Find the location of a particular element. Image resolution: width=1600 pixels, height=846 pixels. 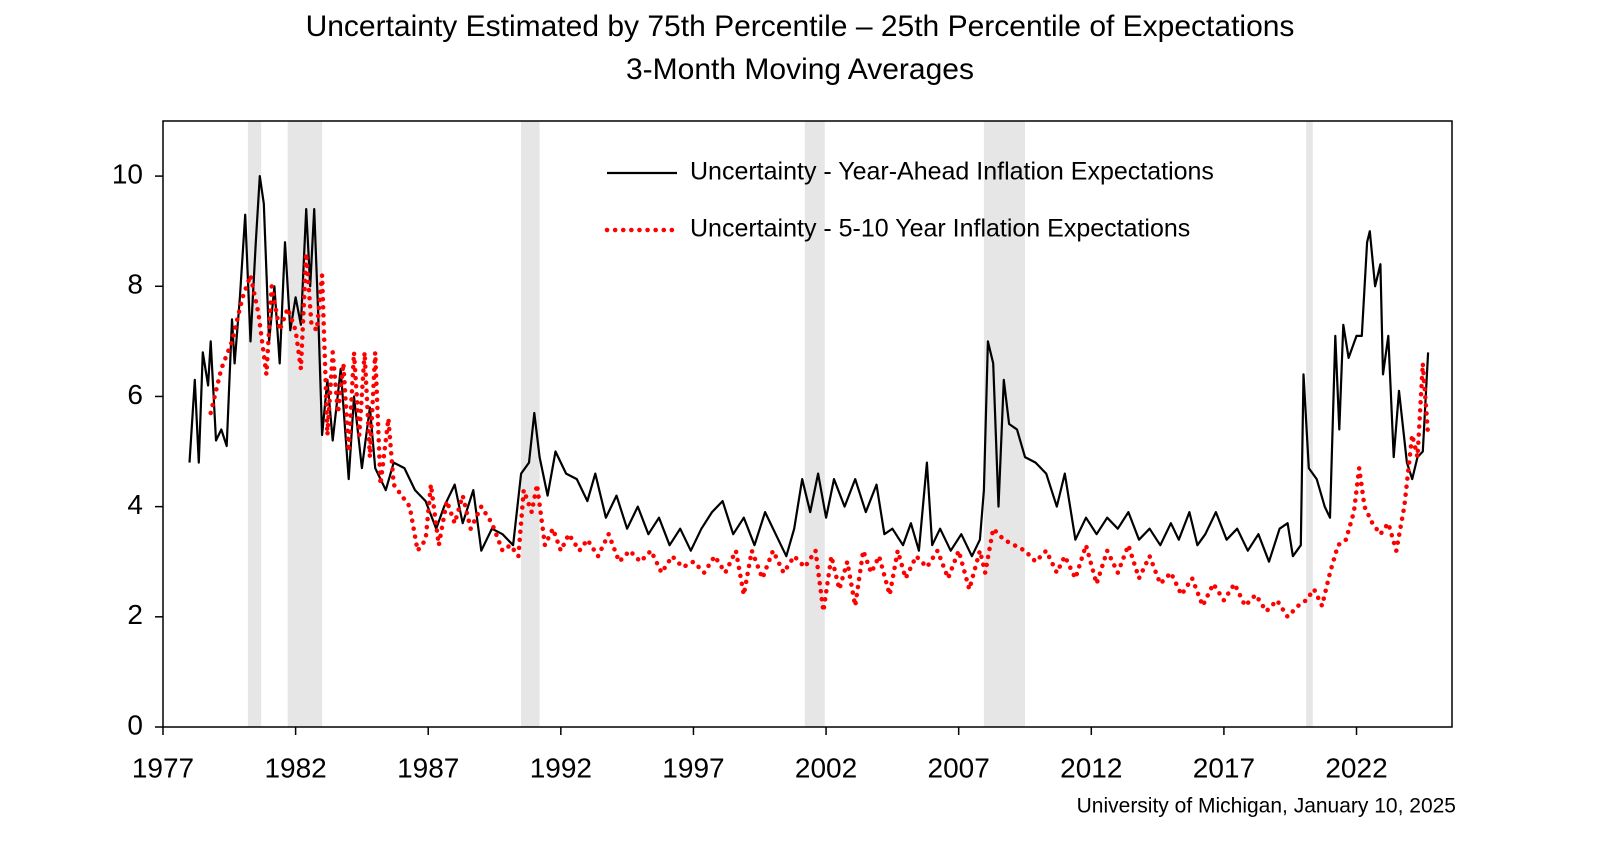

x-tick-label: 2002 is located at coordinates (826, 767).